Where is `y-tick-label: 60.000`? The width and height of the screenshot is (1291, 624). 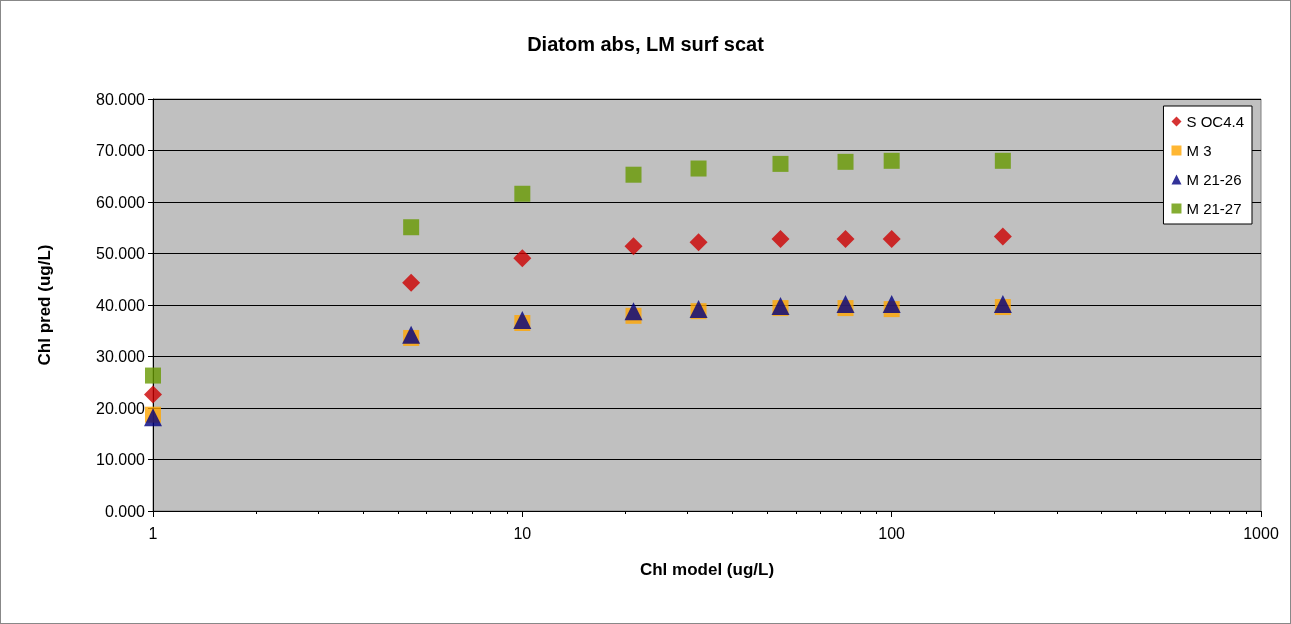
y-tick-label: 60.000 is located at coordinates (121, 202).